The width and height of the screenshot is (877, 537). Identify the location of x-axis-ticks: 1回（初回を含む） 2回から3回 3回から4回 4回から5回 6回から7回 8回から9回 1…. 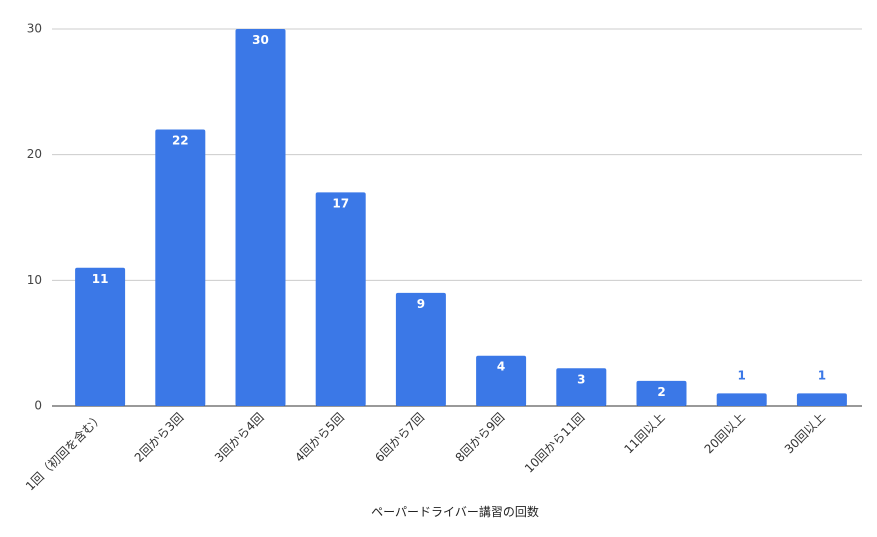
(425, 452).